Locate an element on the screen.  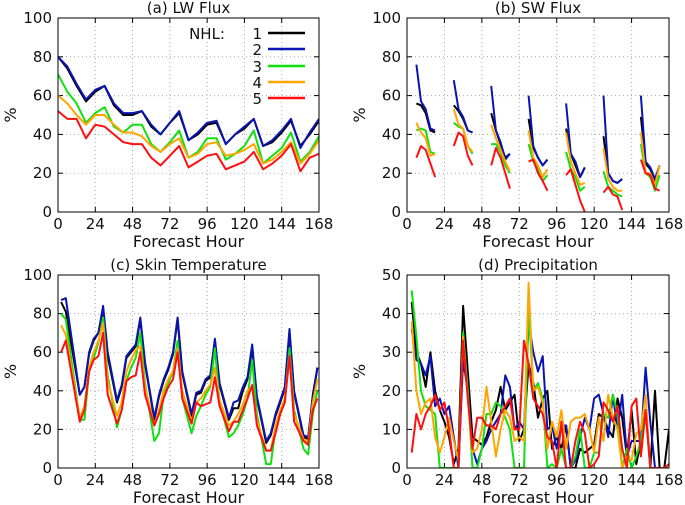
legend-label: 1 is located at coordinates (257, 34).